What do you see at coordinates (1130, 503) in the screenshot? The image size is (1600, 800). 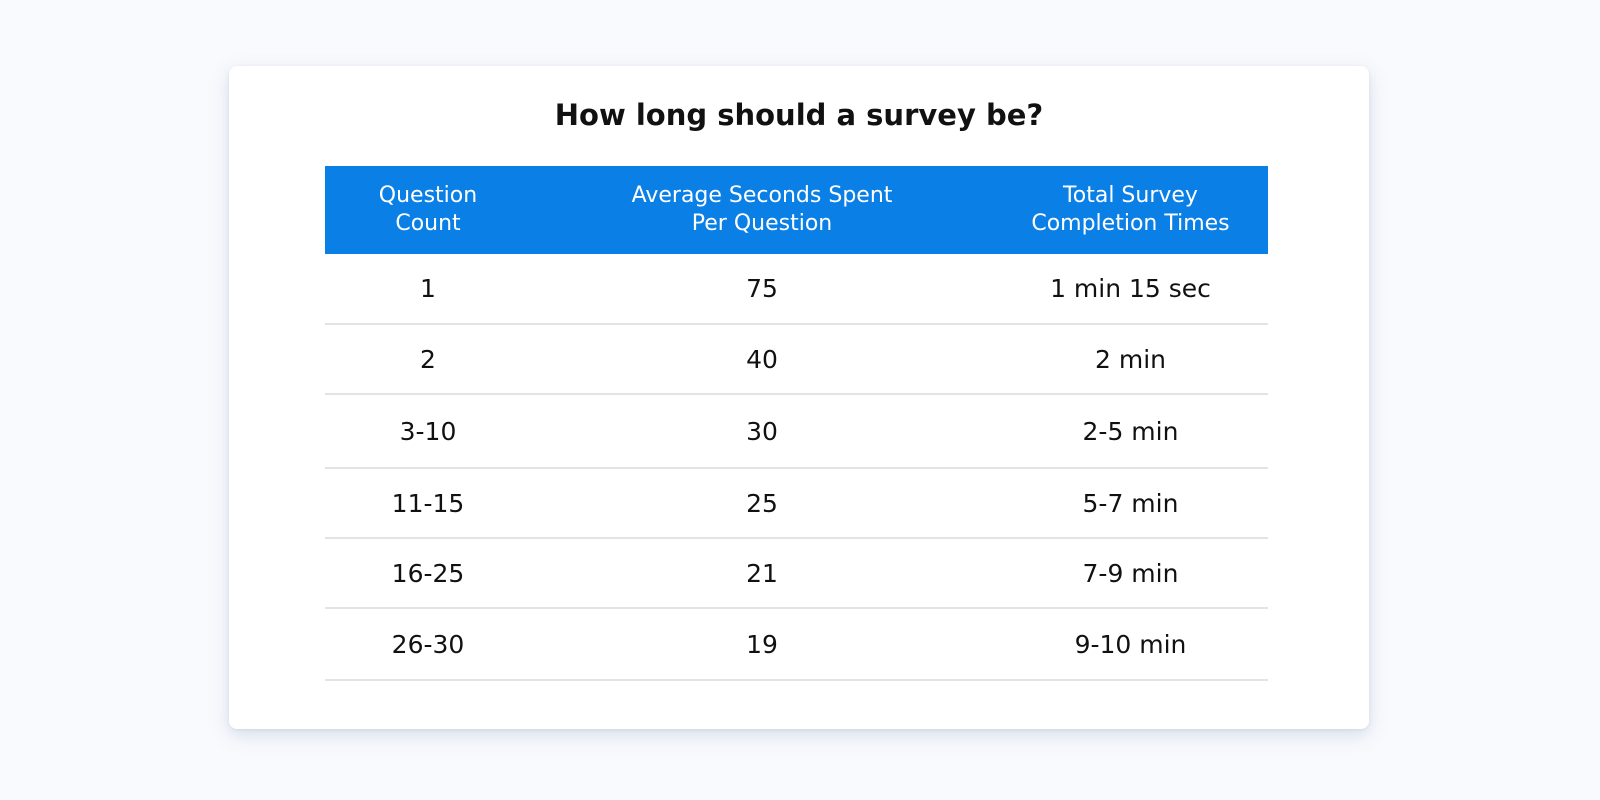 I see `cell-completion-time: 5-7 min` at bounding box center [1130, 503].